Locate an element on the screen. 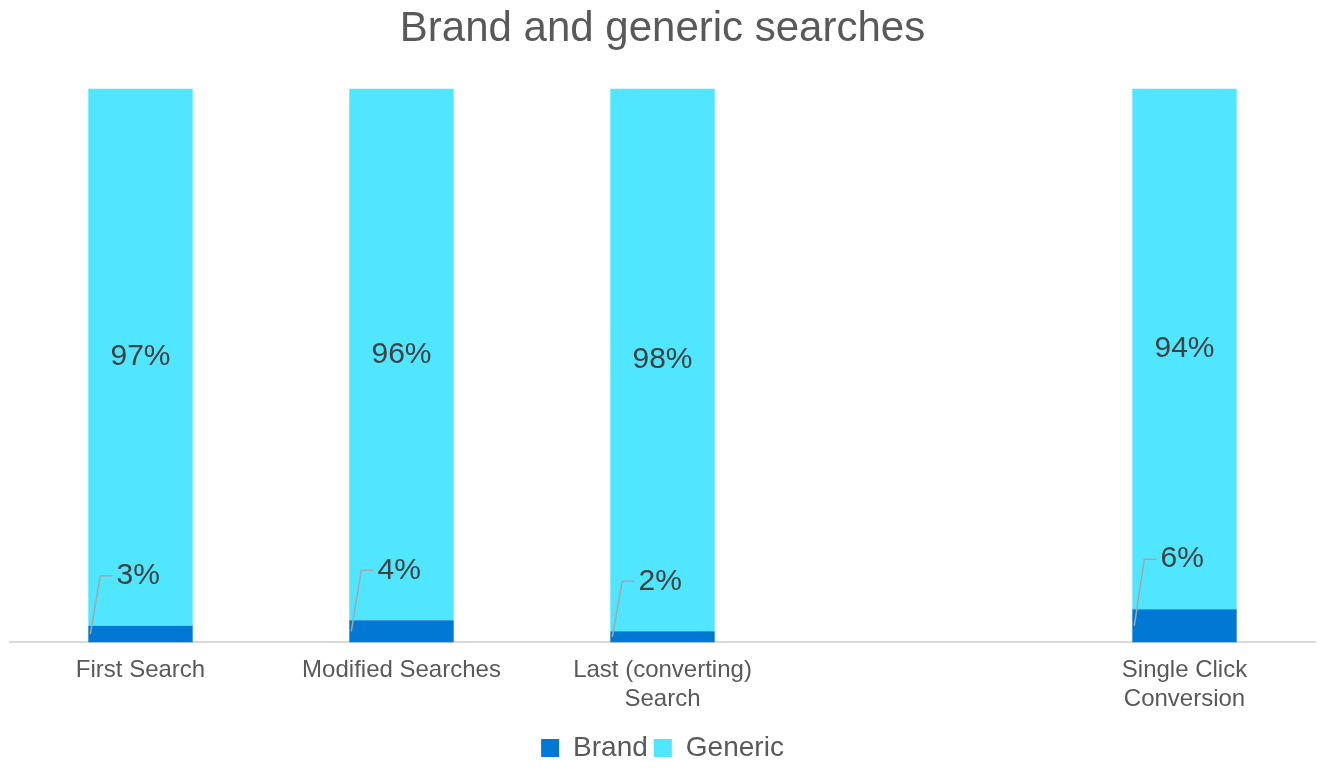  data-label: 97% is located at coordinates (140, 355).